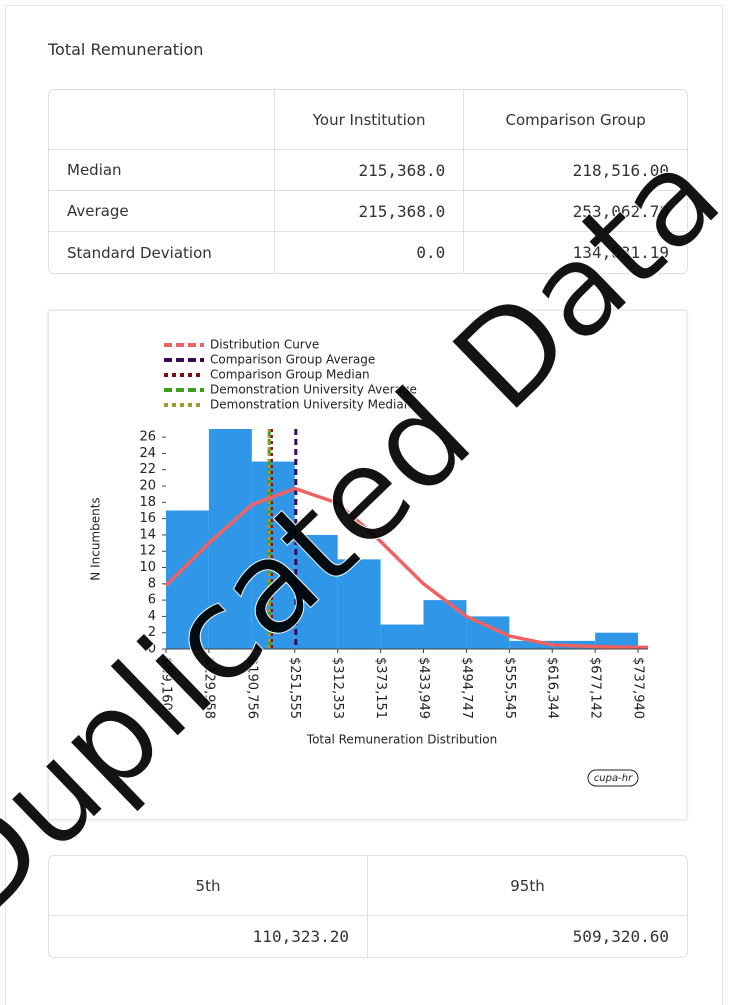 This screenshot has width=730, height=1005. Describe the element at coordinates (152, 600) in the screenshot. I see `y-tick-label: 6` at that location.